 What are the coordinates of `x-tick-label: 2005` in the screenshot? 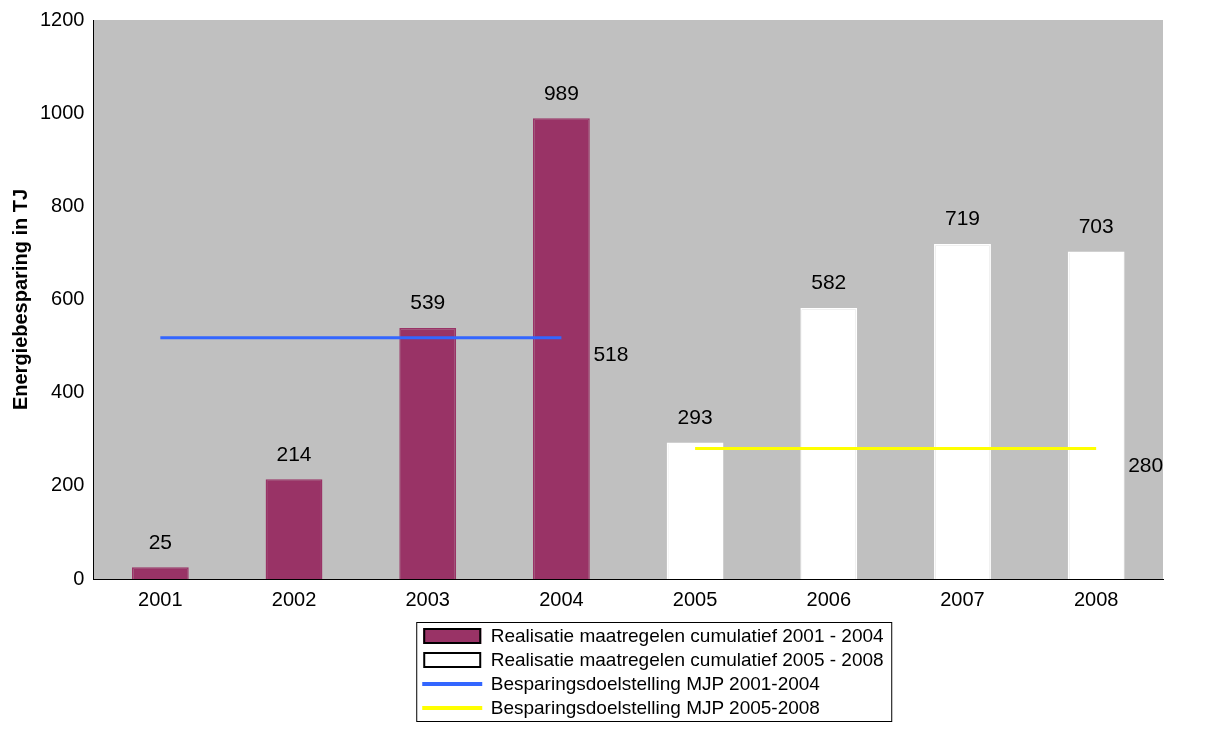 It's located at (695, 598).